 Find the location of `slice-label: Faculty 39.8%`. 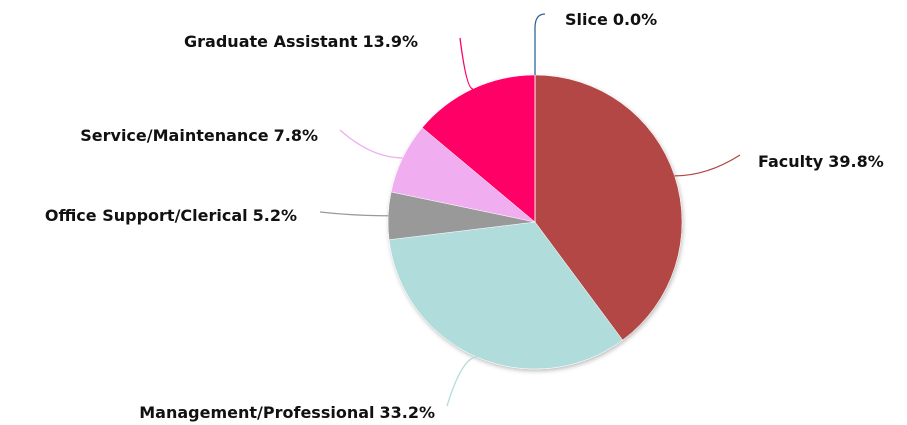

slice-label: Faculty 39.8% is located at coordinates (821, 161).